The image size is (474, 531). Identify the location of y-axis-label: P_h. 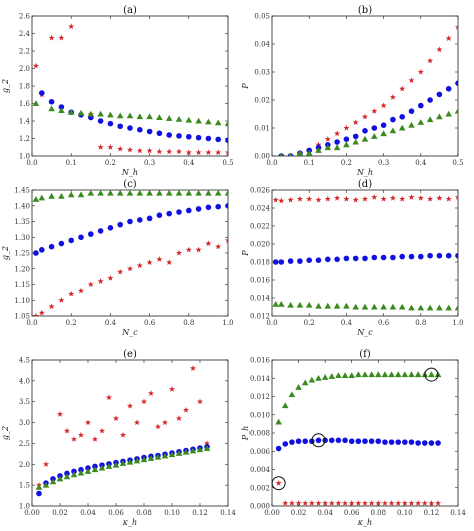
(245, 434).